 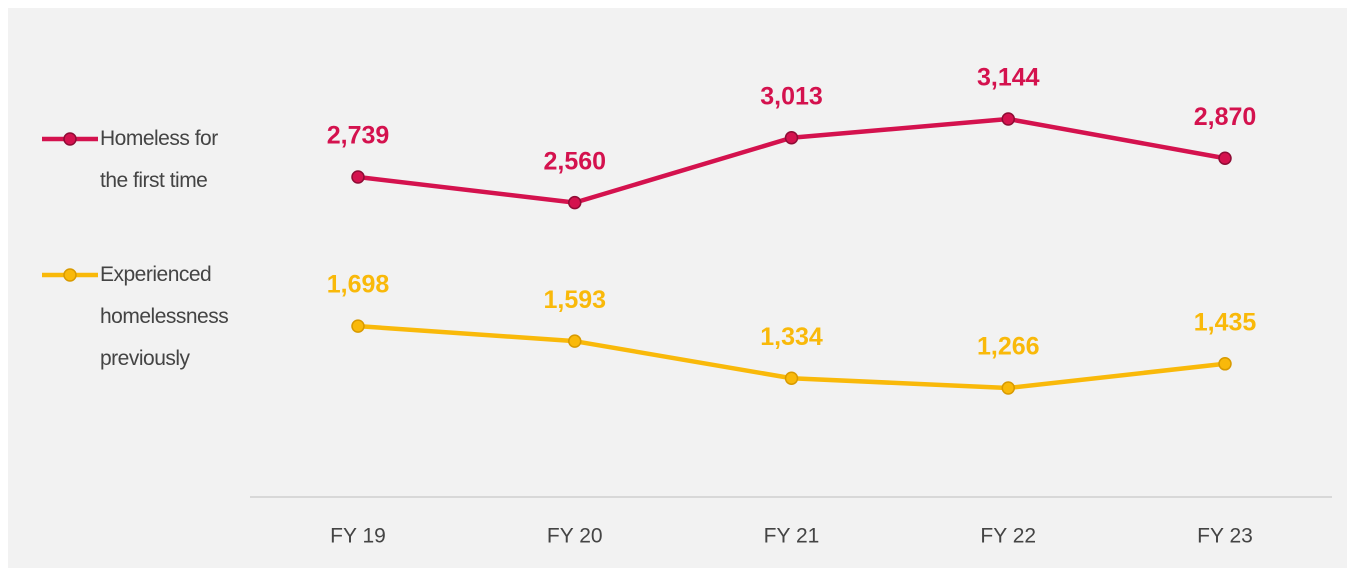 I want to click on data-label: 2,870, so click(x=1225, y=117).